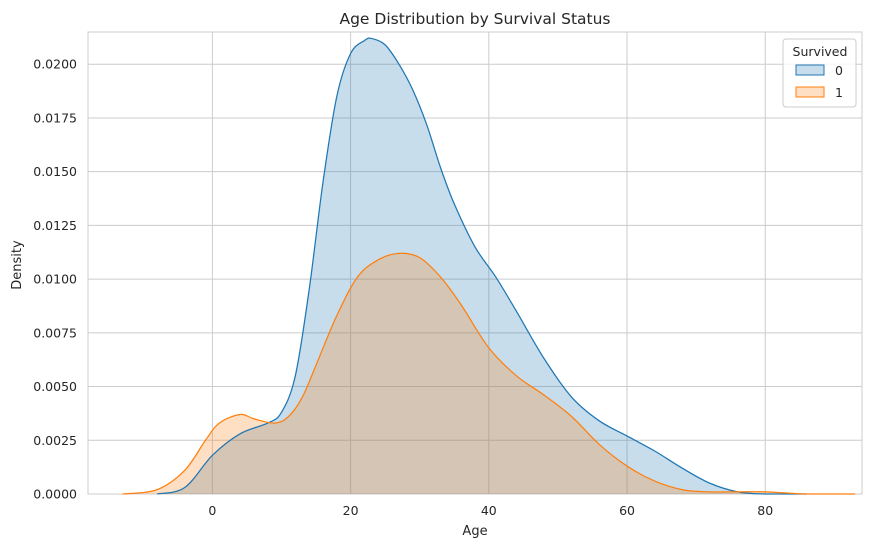 Image resolution: width=872 pixels, height=547 pixels. What do you see at coordinates (474, 531) in the screenshot?
I see `x-axis-label: Age` at bounding box center [474, 531].